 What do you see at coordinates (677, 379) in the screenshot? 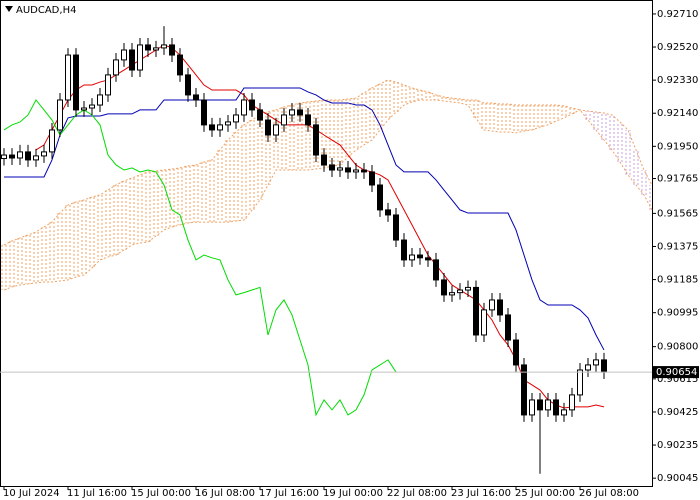
I see `y-tick-label: 0.90615` at bounding box center [677, 379].